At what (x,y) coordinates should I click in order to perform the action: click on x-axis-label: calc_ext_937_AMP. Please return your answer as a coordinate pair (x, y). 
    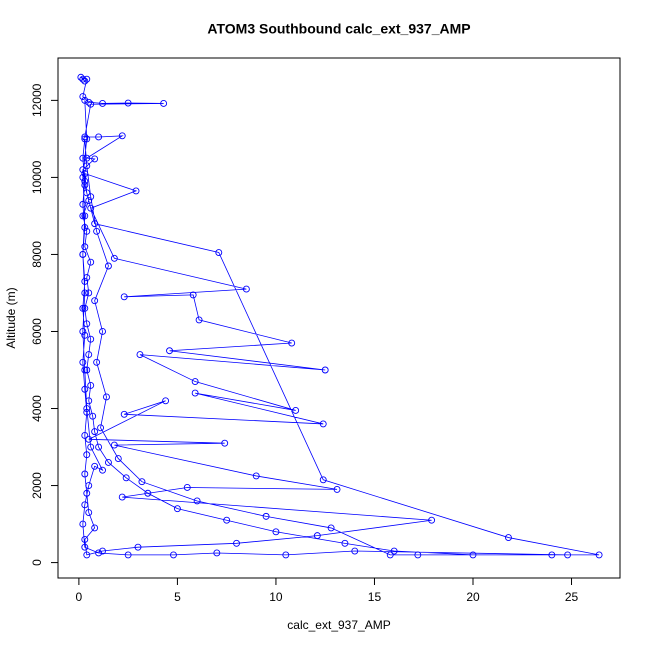
    Looking at the image, I should click on (338, 625).